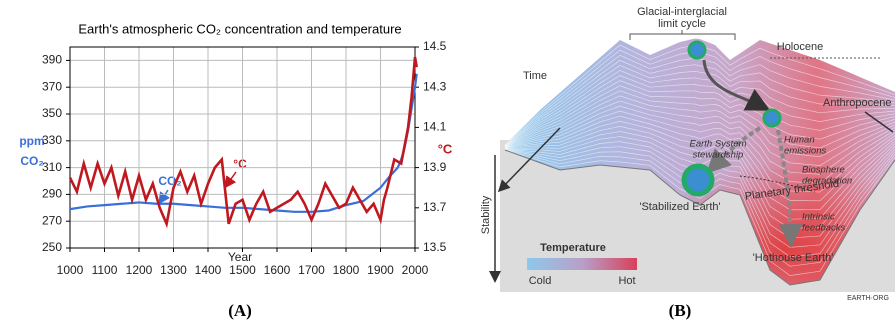 Image resolution: width=895 pixels, height=329 pixels. What do you see at coordinates (799, 140) in the screenshot?
I see `label: Human` at bounding box center [799, 140].